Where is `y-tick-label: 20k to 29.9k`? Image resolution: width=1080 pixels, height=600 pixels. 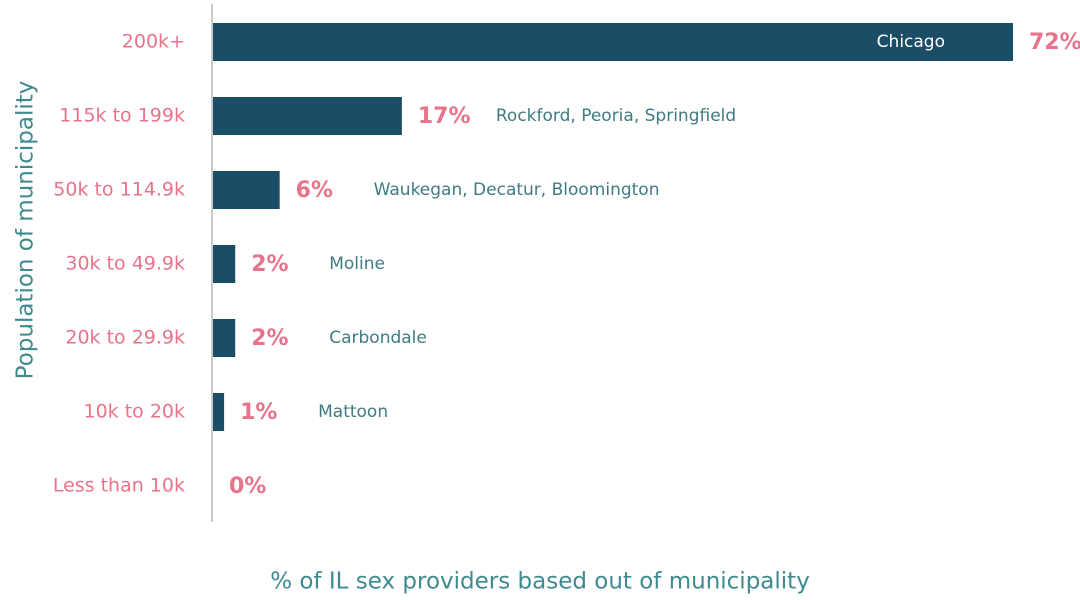
y-tick-label: 20k to 29.9k is located at coordinates (125, 338).